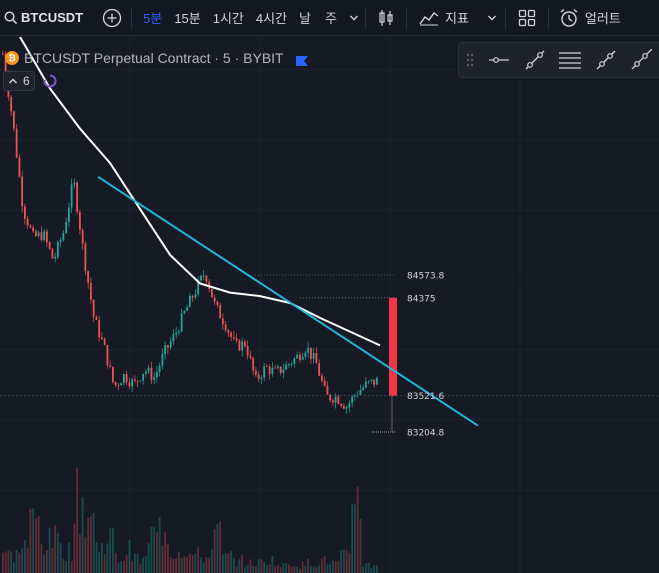  What do you see at coordinates (386, 18) in the screenshot?
I see `chart-type-button` at bounding box center [386, 18].